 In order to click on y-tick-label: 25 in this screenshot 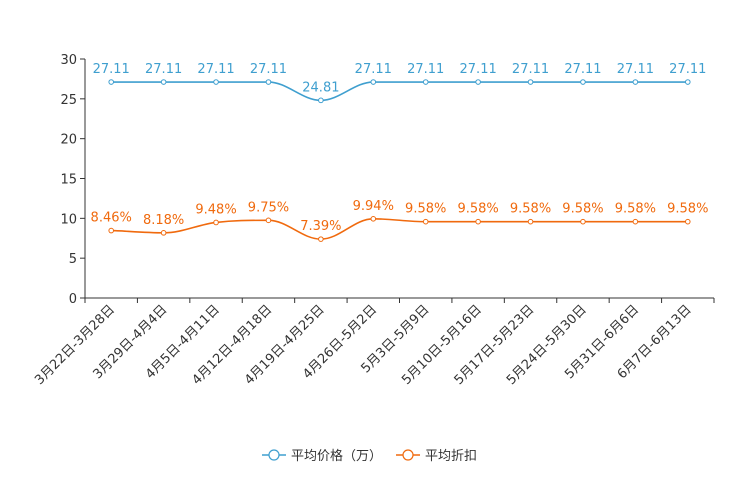, I will do `click(68, 100)`.